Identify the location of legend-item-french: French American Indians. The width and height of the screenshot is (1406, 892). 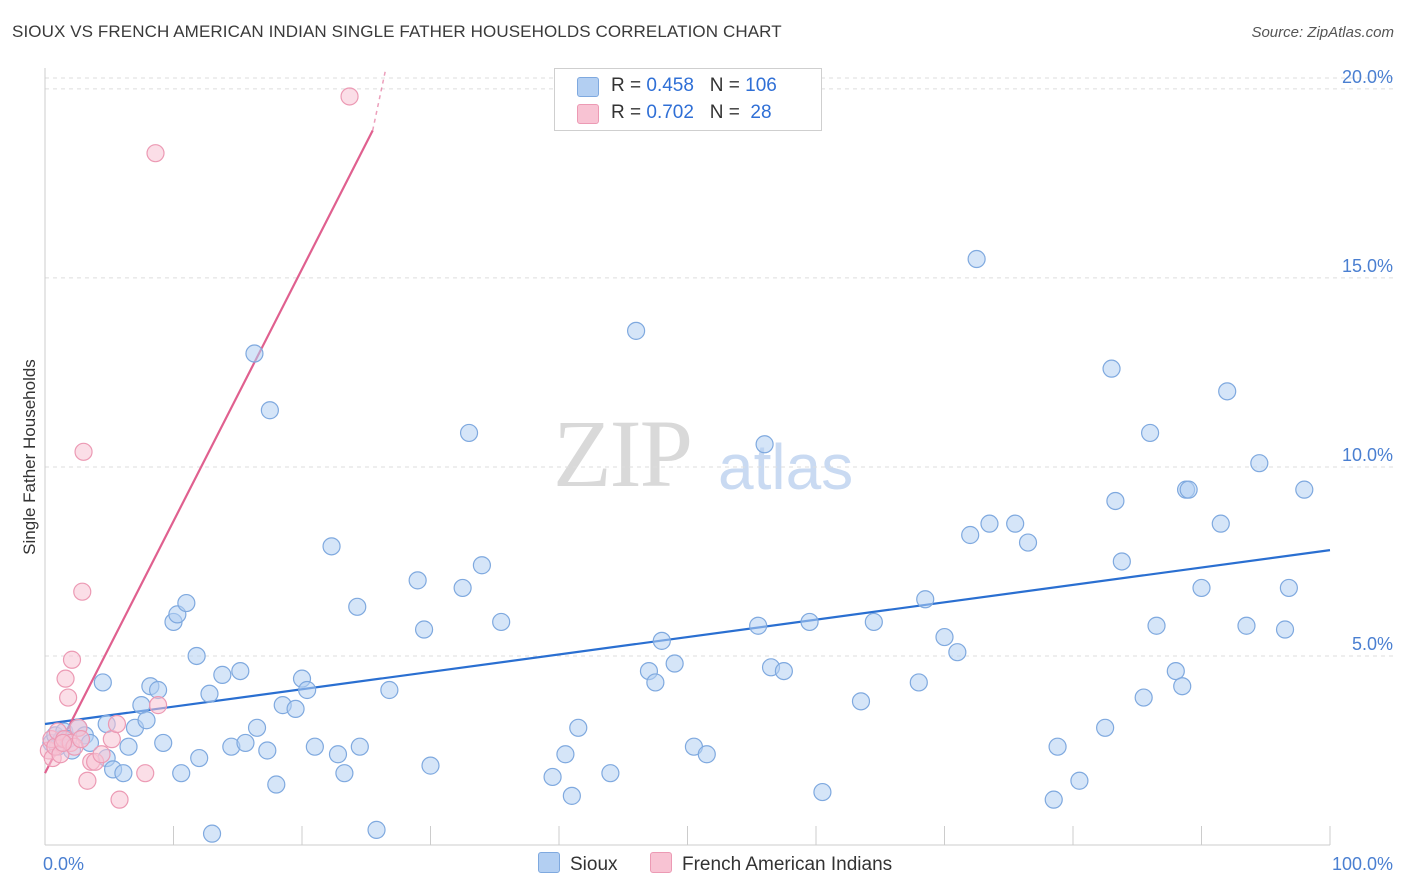
(771, 864).